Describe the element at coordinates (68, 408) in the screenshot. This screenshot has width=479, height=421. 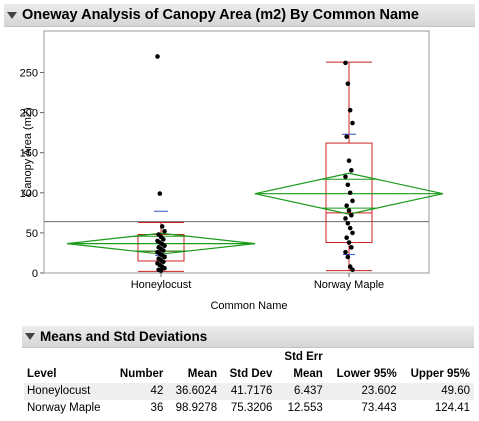
I see `cell-level: Norway Maple` at that location.